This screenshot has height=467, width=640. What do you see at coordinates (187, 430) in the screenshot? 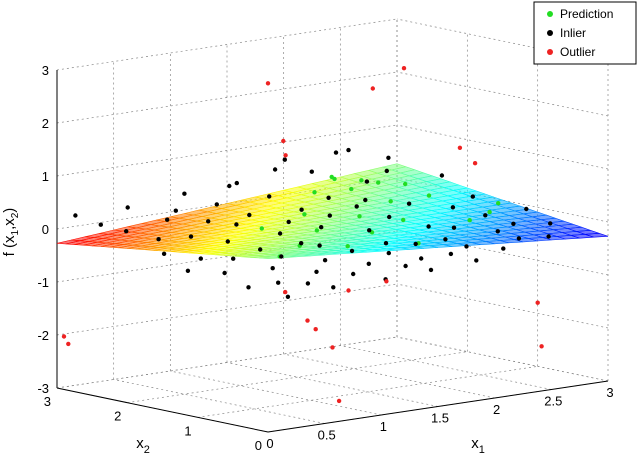
I see `y-tick-label: 1` at bounding box center [187, 430].